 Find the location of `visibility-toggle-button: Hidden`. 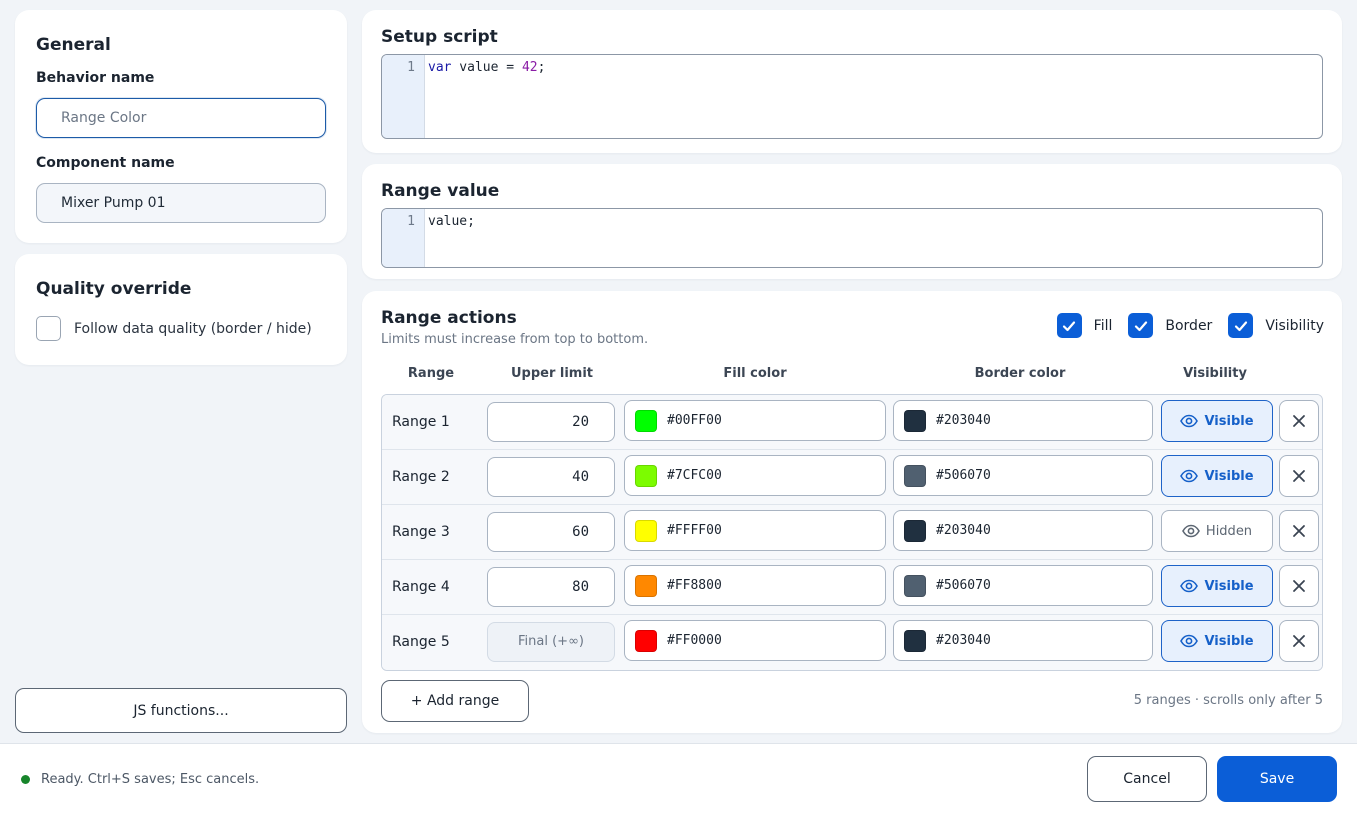

visibility-toggle-button: Hidden is located at coordinates (1217, 531).